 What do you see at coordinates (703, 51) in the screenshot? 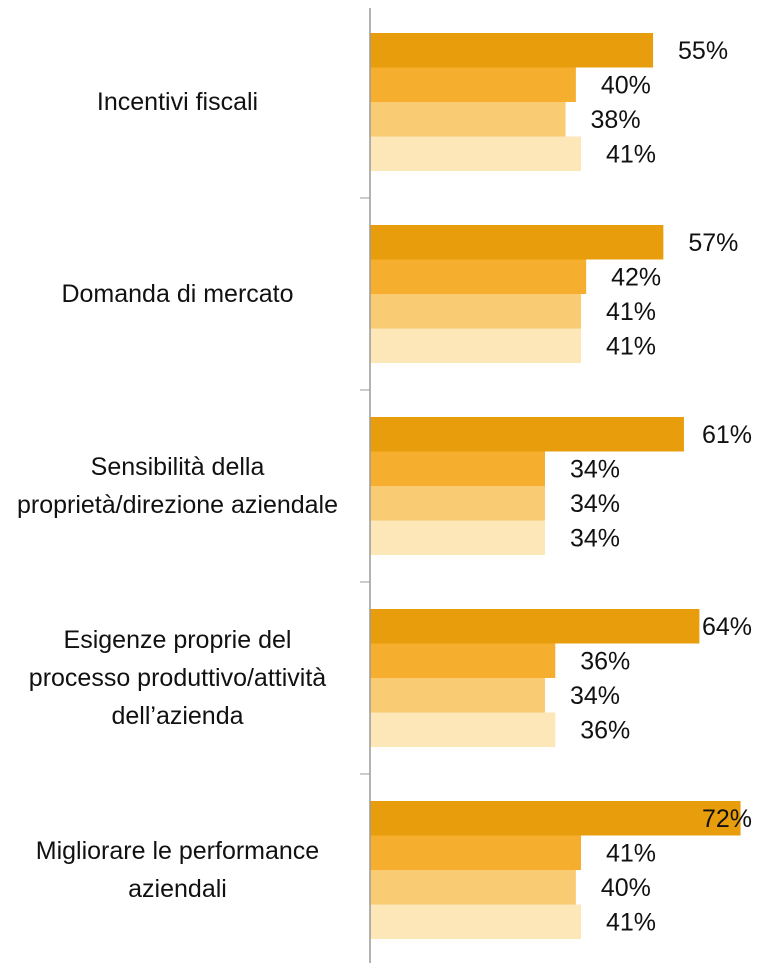
I see `value-label: 55%` at bounding box center [703, 51].